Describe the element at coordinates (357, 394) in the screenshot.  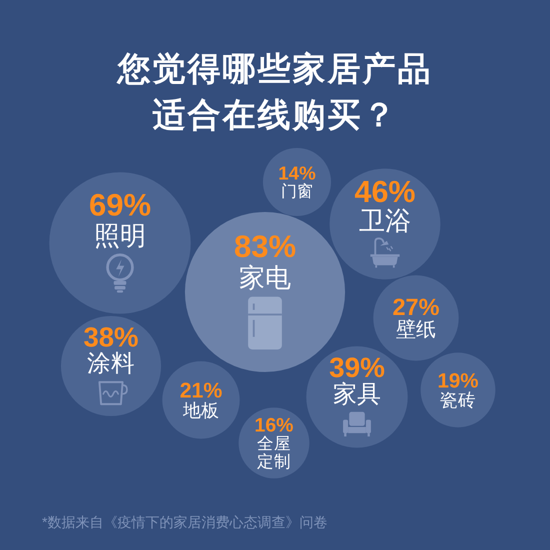
I see `category-label: 家具` at that location.